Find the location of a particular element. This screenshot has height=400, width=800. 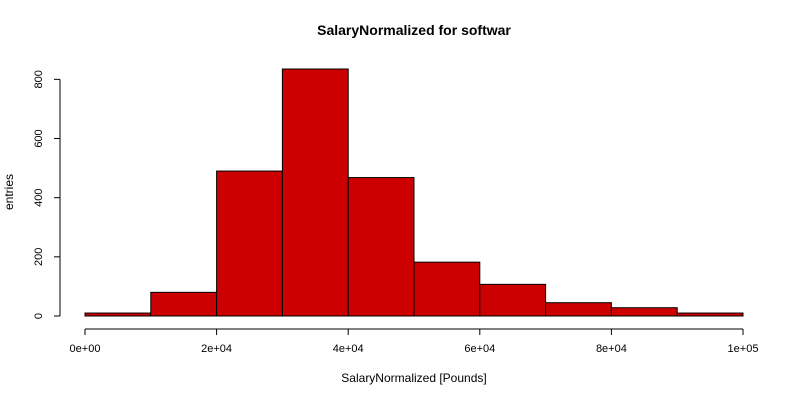

y-tick-label: 200 is located at coordinates (39, 257).